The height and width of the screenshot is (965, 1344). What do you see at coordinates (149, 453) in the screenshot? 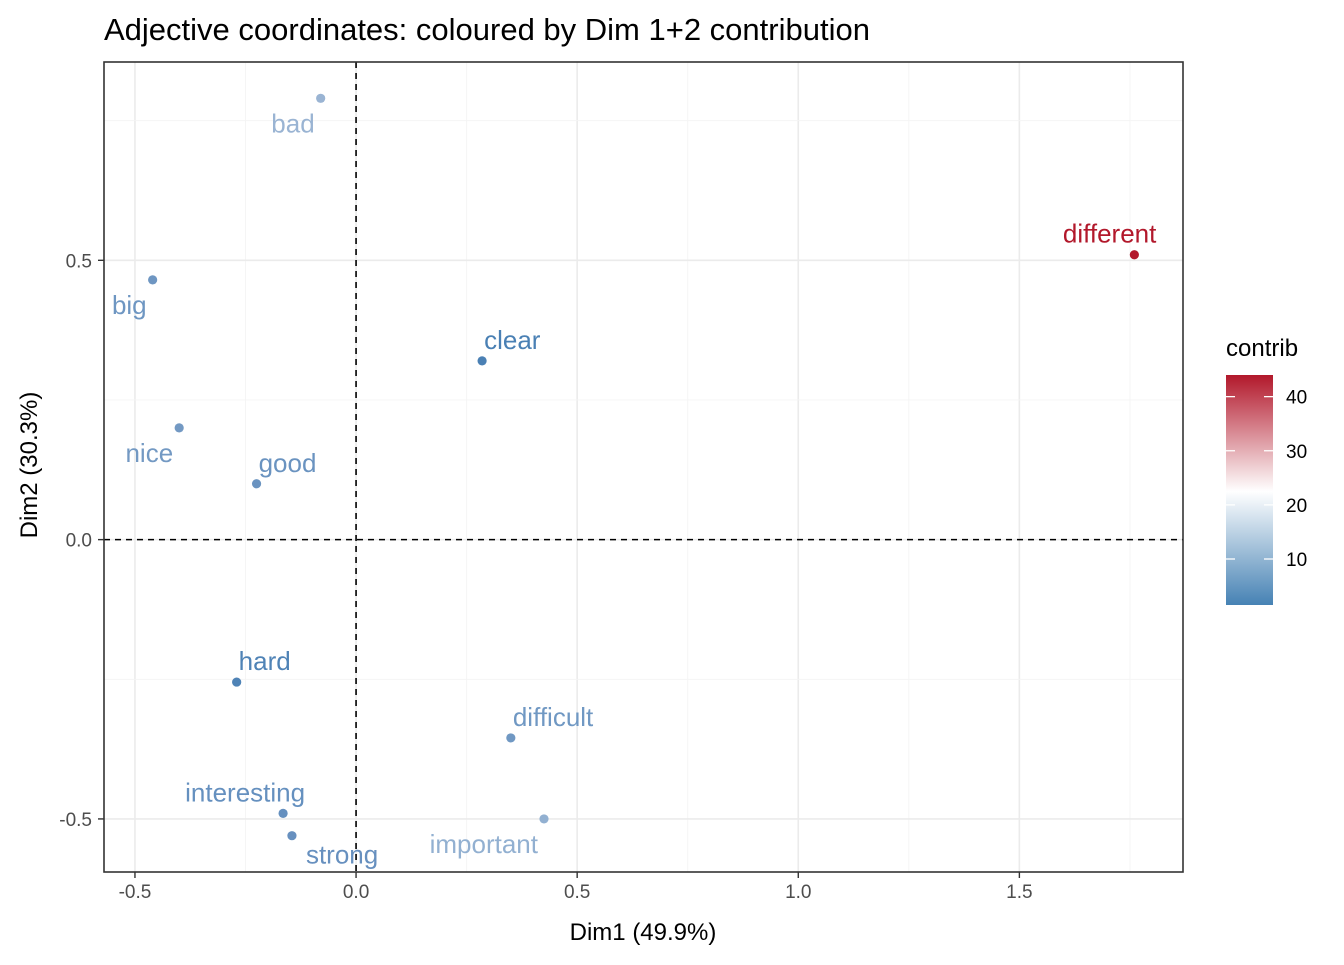
I see `point-label-nice: nice` at bounding box center [149, 453].